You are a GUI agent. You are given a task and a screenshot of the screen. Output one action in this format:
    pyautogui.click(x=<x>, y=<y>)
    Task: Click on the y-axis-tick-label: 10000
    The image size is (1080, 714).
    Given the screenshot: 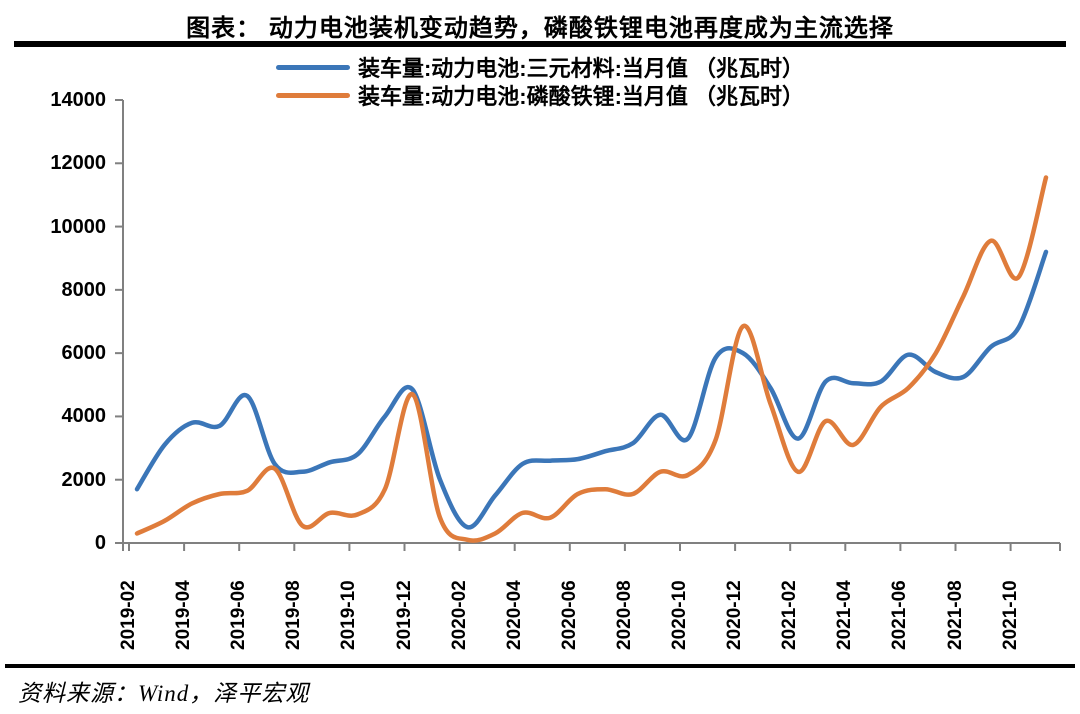 What is the action you would take?
    pyautogui.click(x=78, y=226)
    